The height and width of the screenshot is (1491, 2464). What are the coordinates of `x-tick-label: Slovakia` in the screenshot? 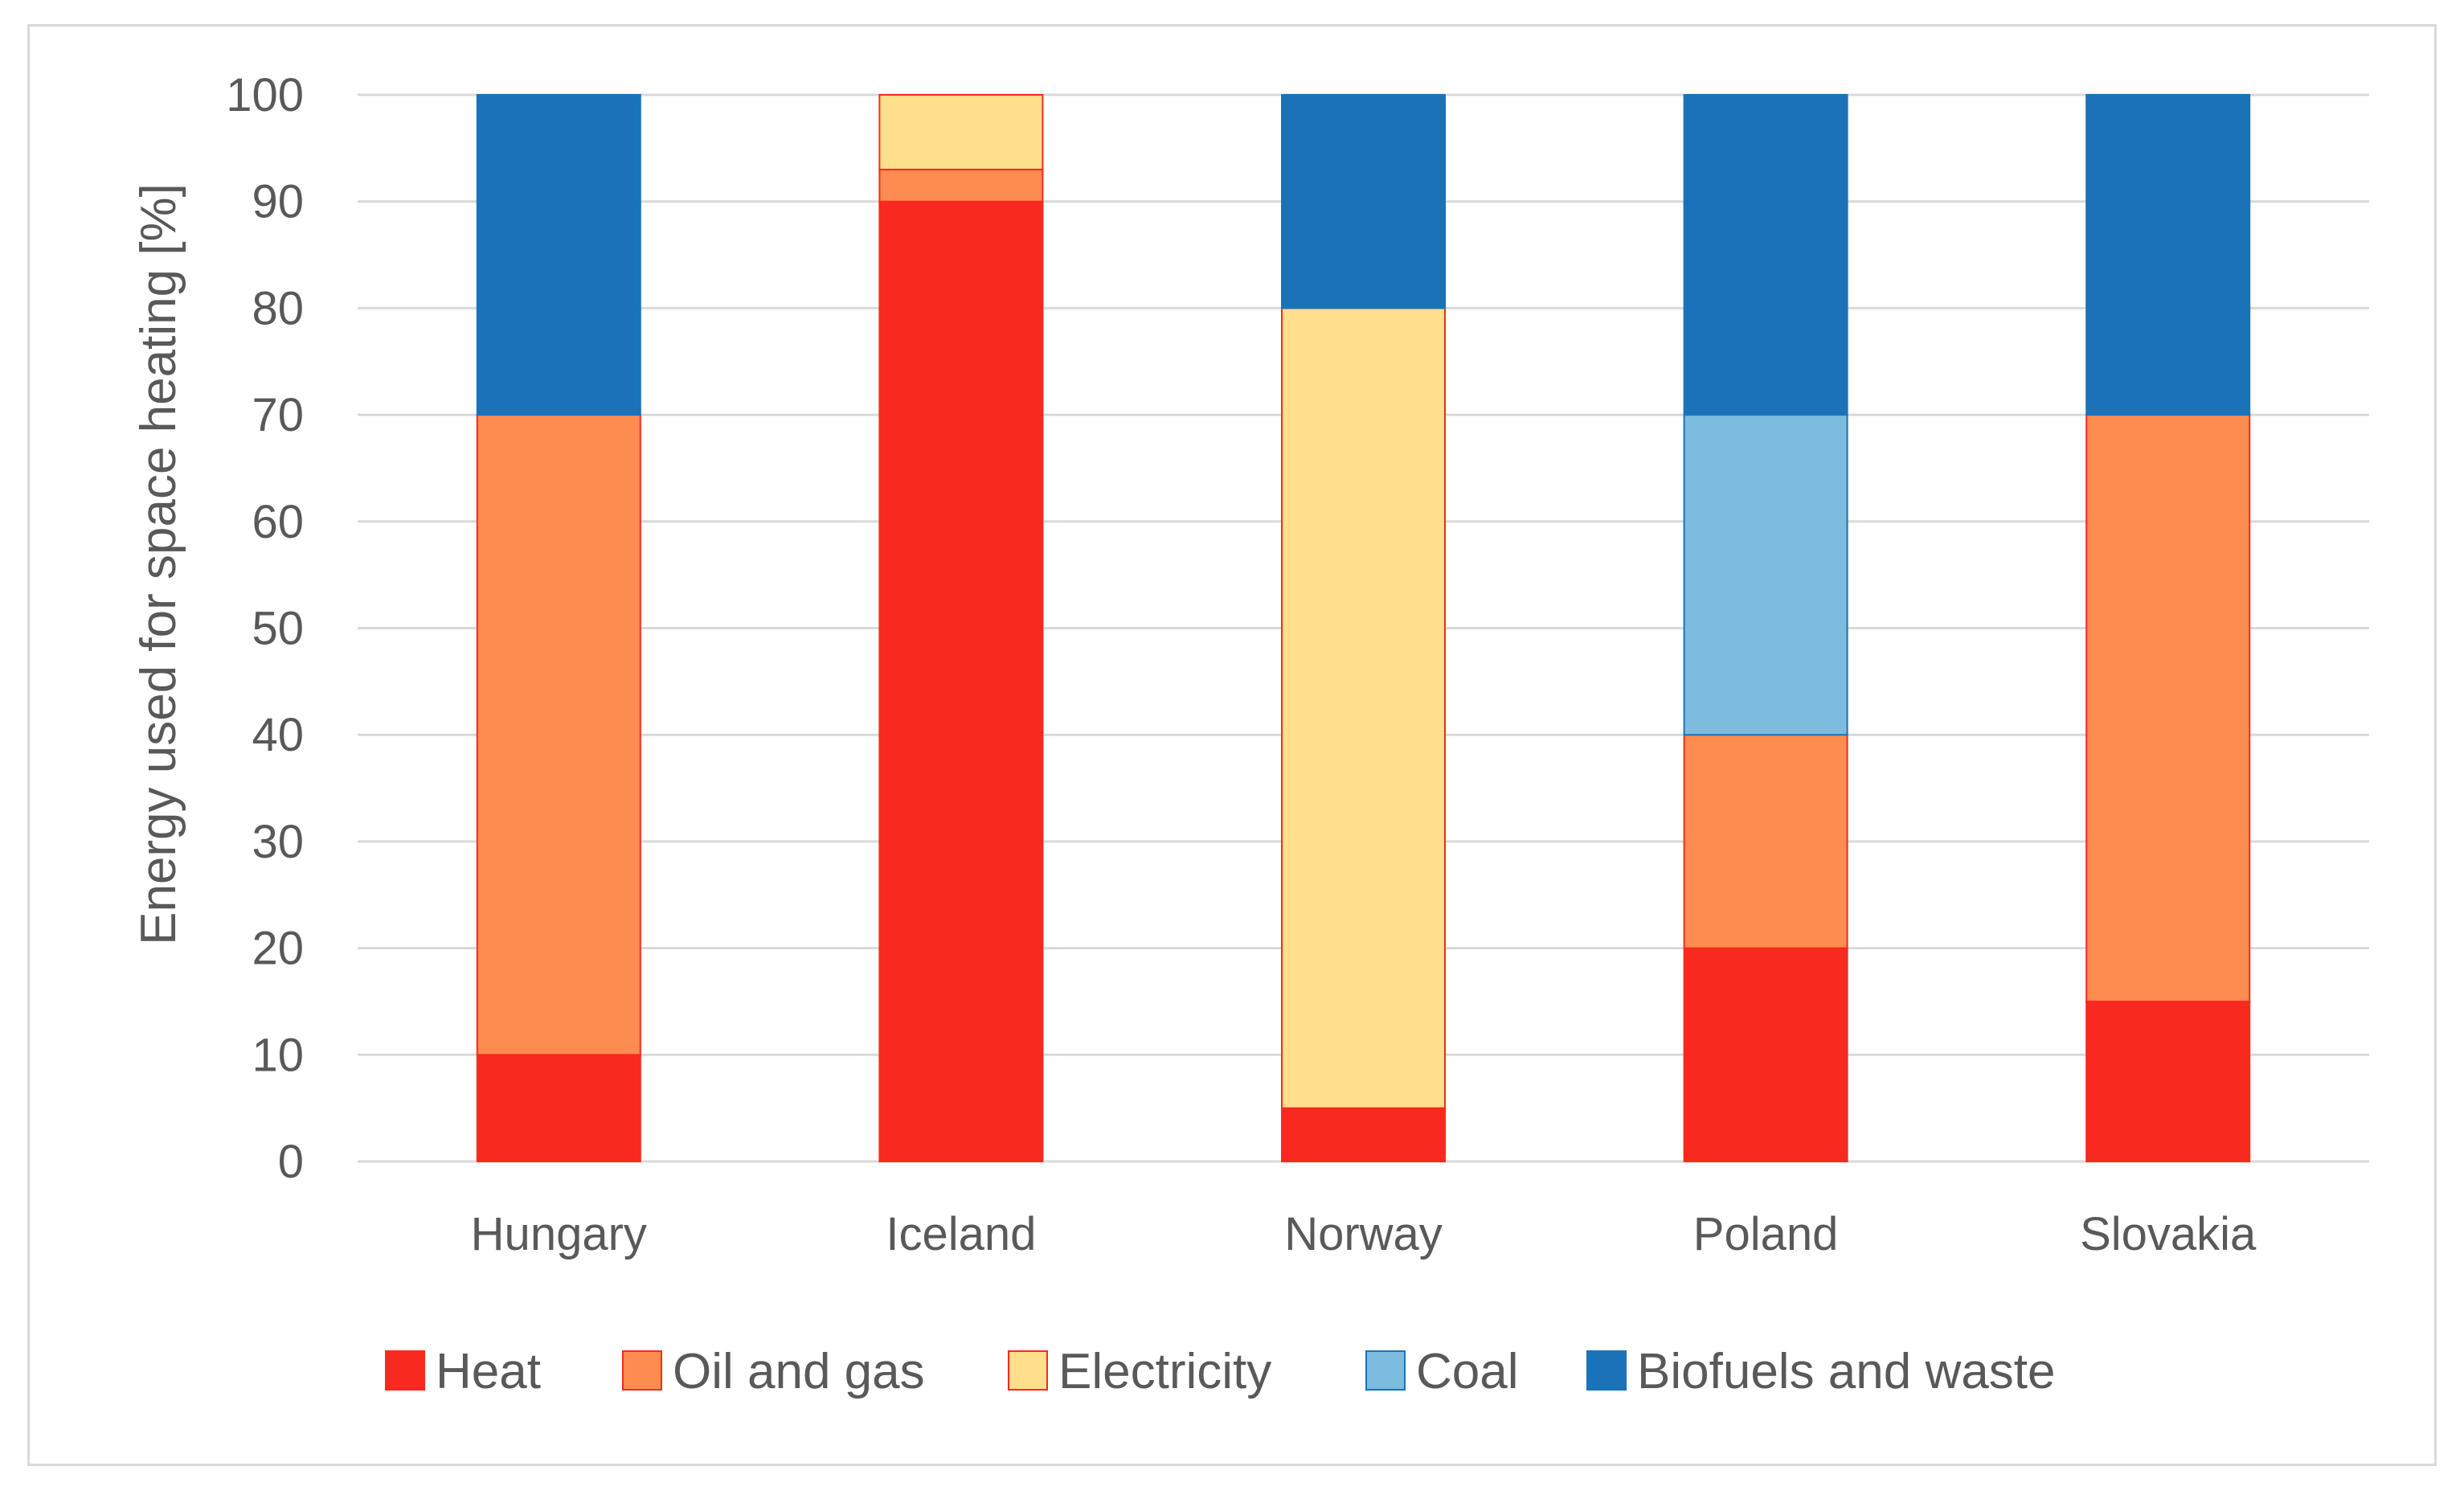 It's located at (2168, 1234).